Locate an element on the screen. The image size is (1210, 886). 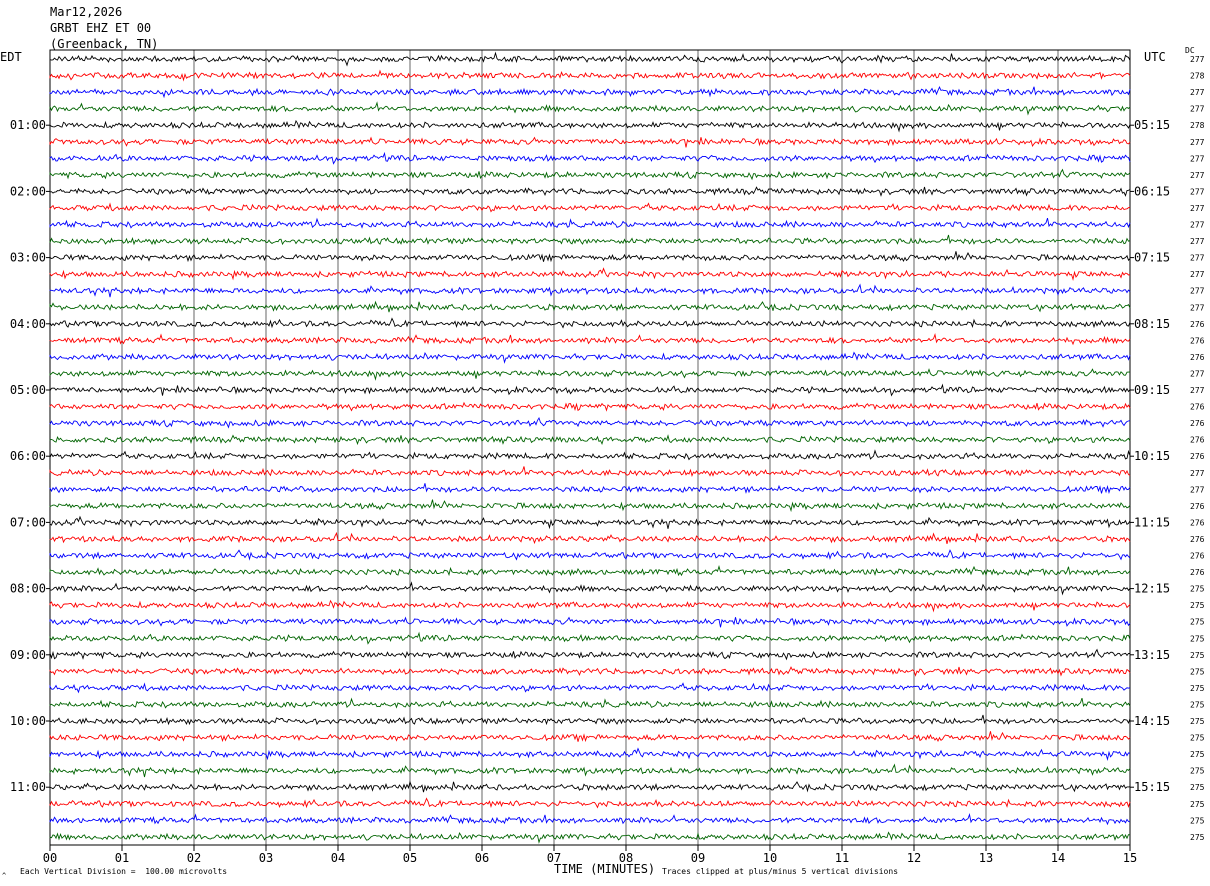
right-hour-label: 12:15 is located at coordinates (1152, 589).